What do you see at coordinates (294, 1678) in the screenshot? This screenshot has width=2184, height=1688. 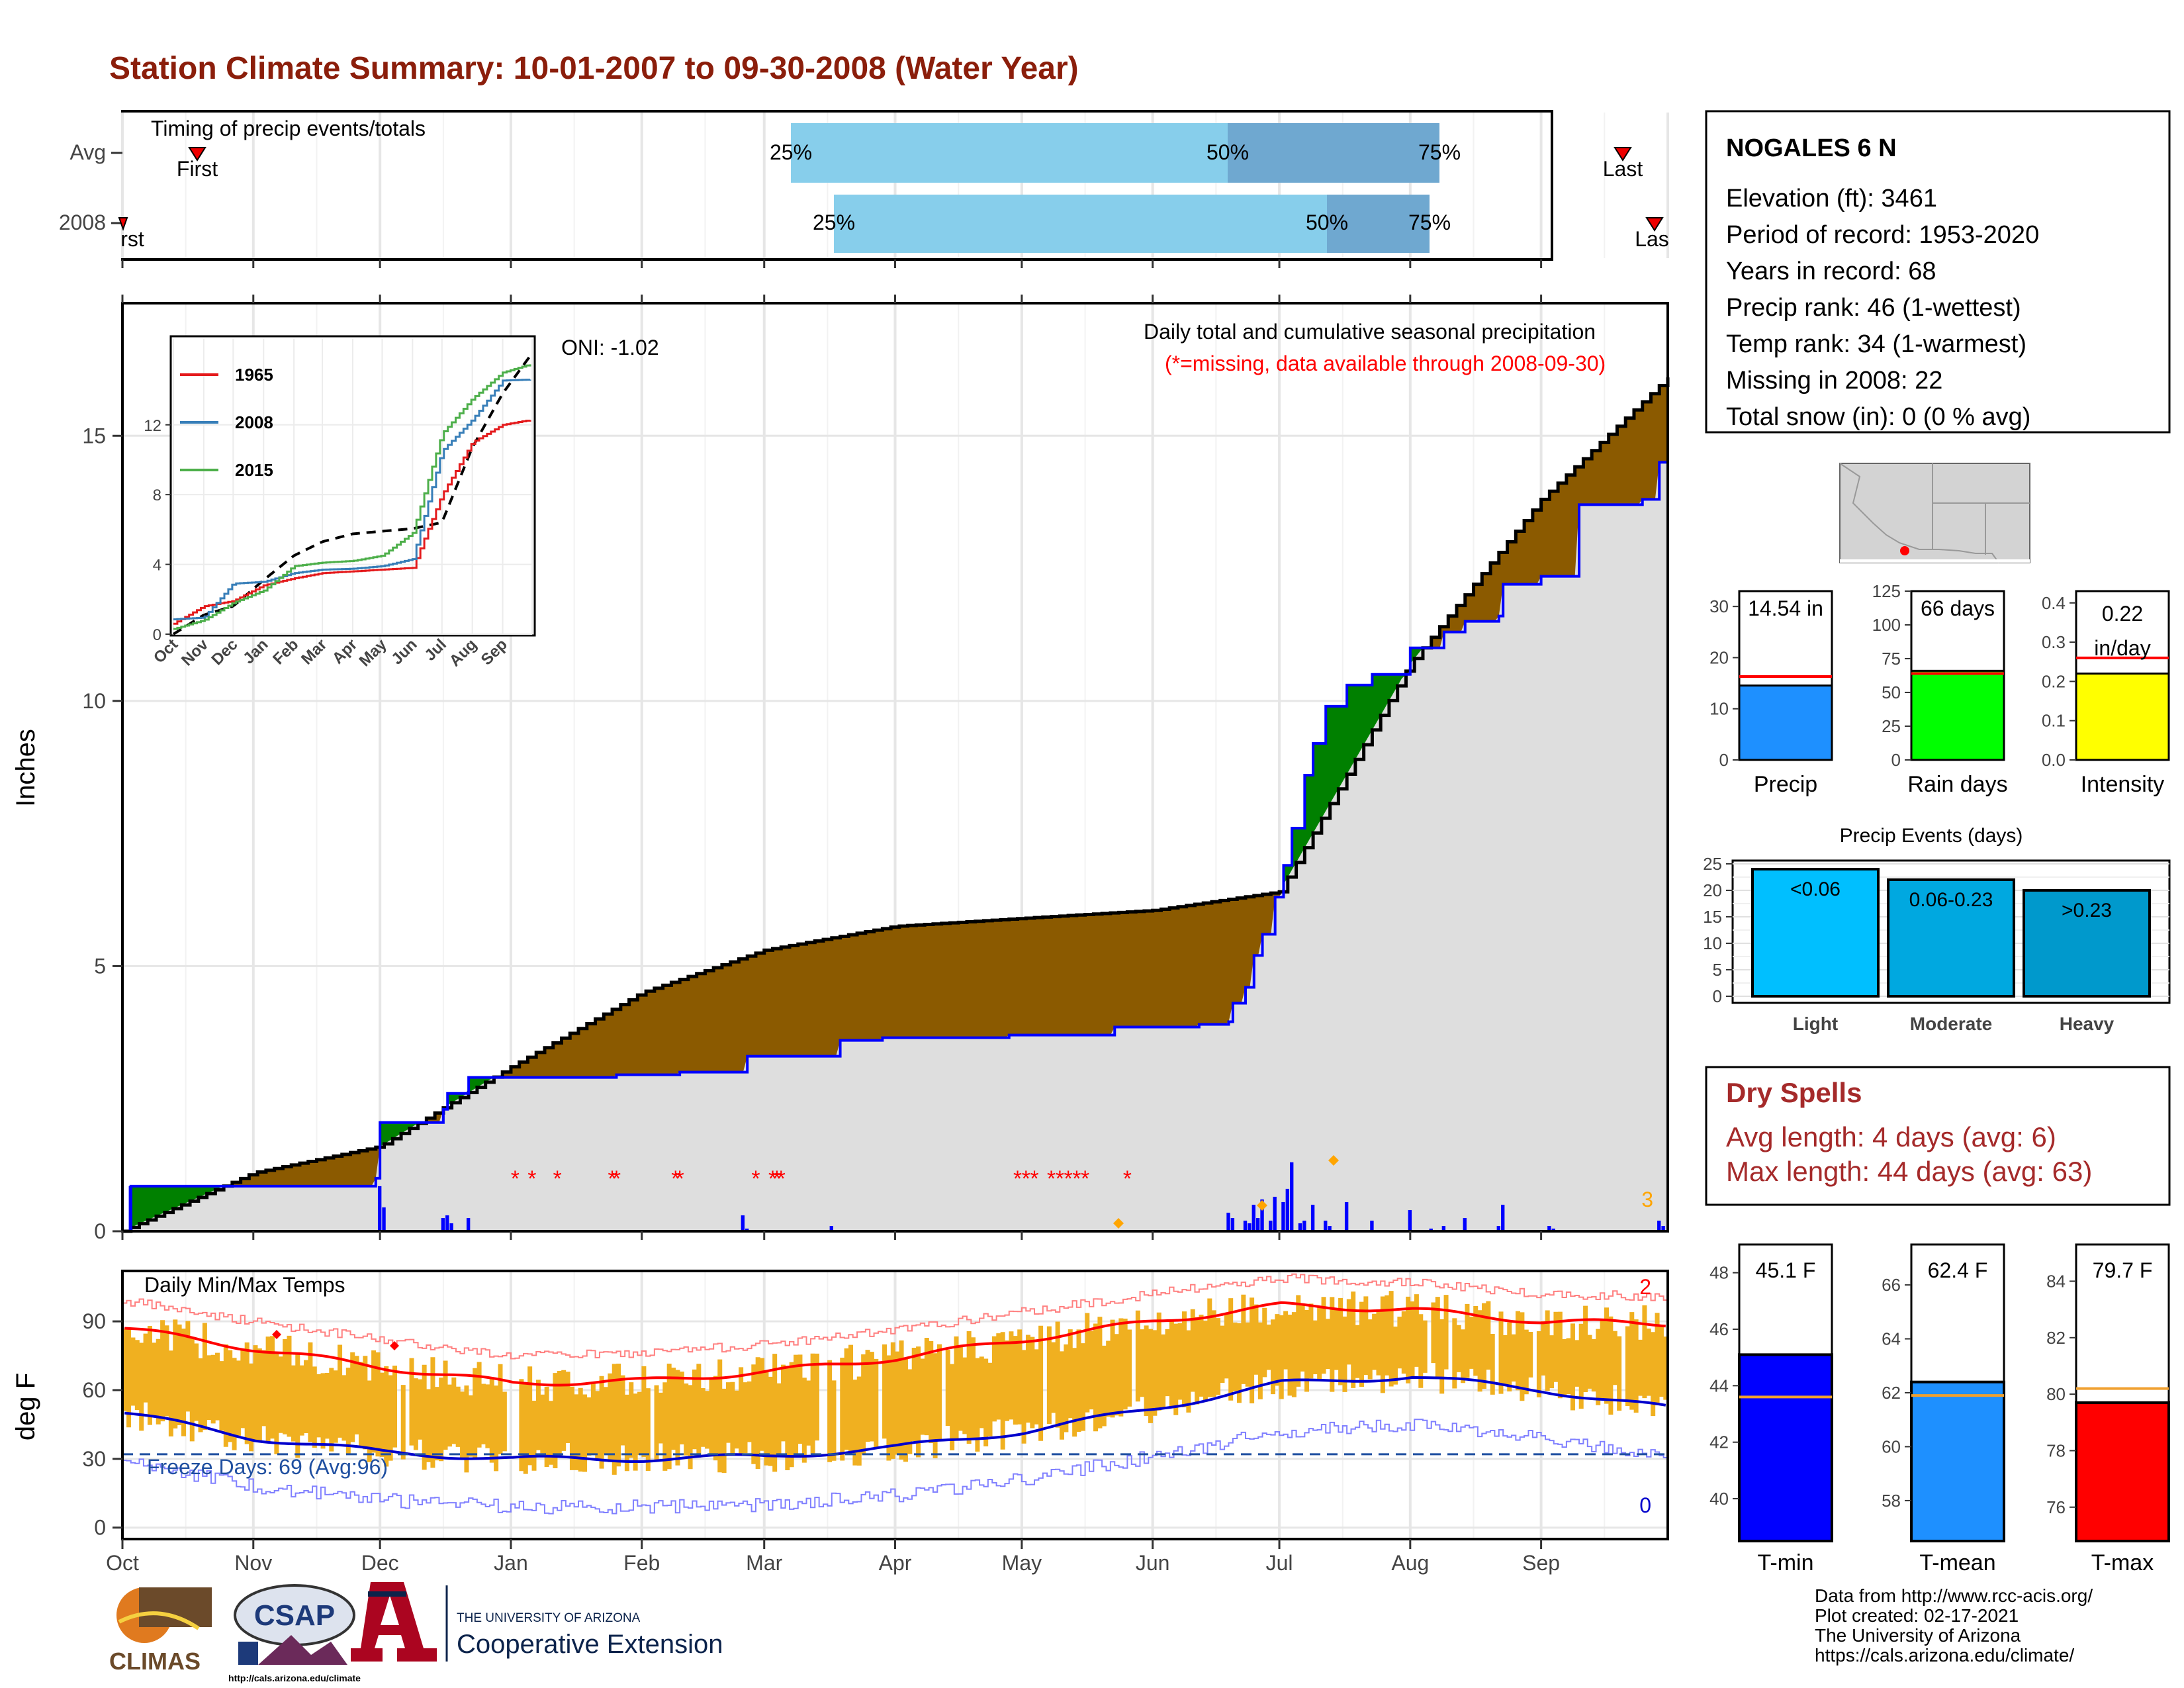 I see `csap-url: http://cals.arizona.edu/climate` at bounding box center [294, 1678].